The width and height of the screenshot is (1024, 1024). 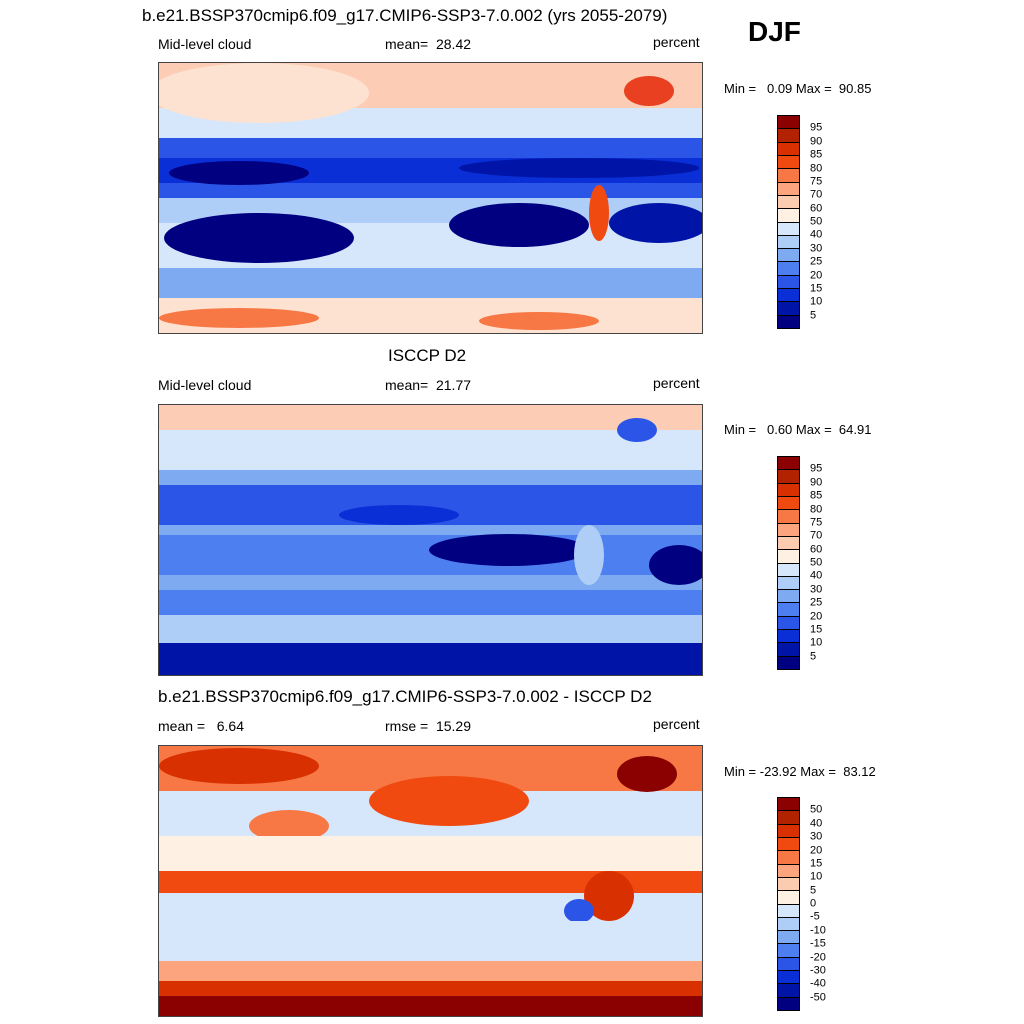 I want to click on colorbar-level-label: 5, so click(x=813, y=656).